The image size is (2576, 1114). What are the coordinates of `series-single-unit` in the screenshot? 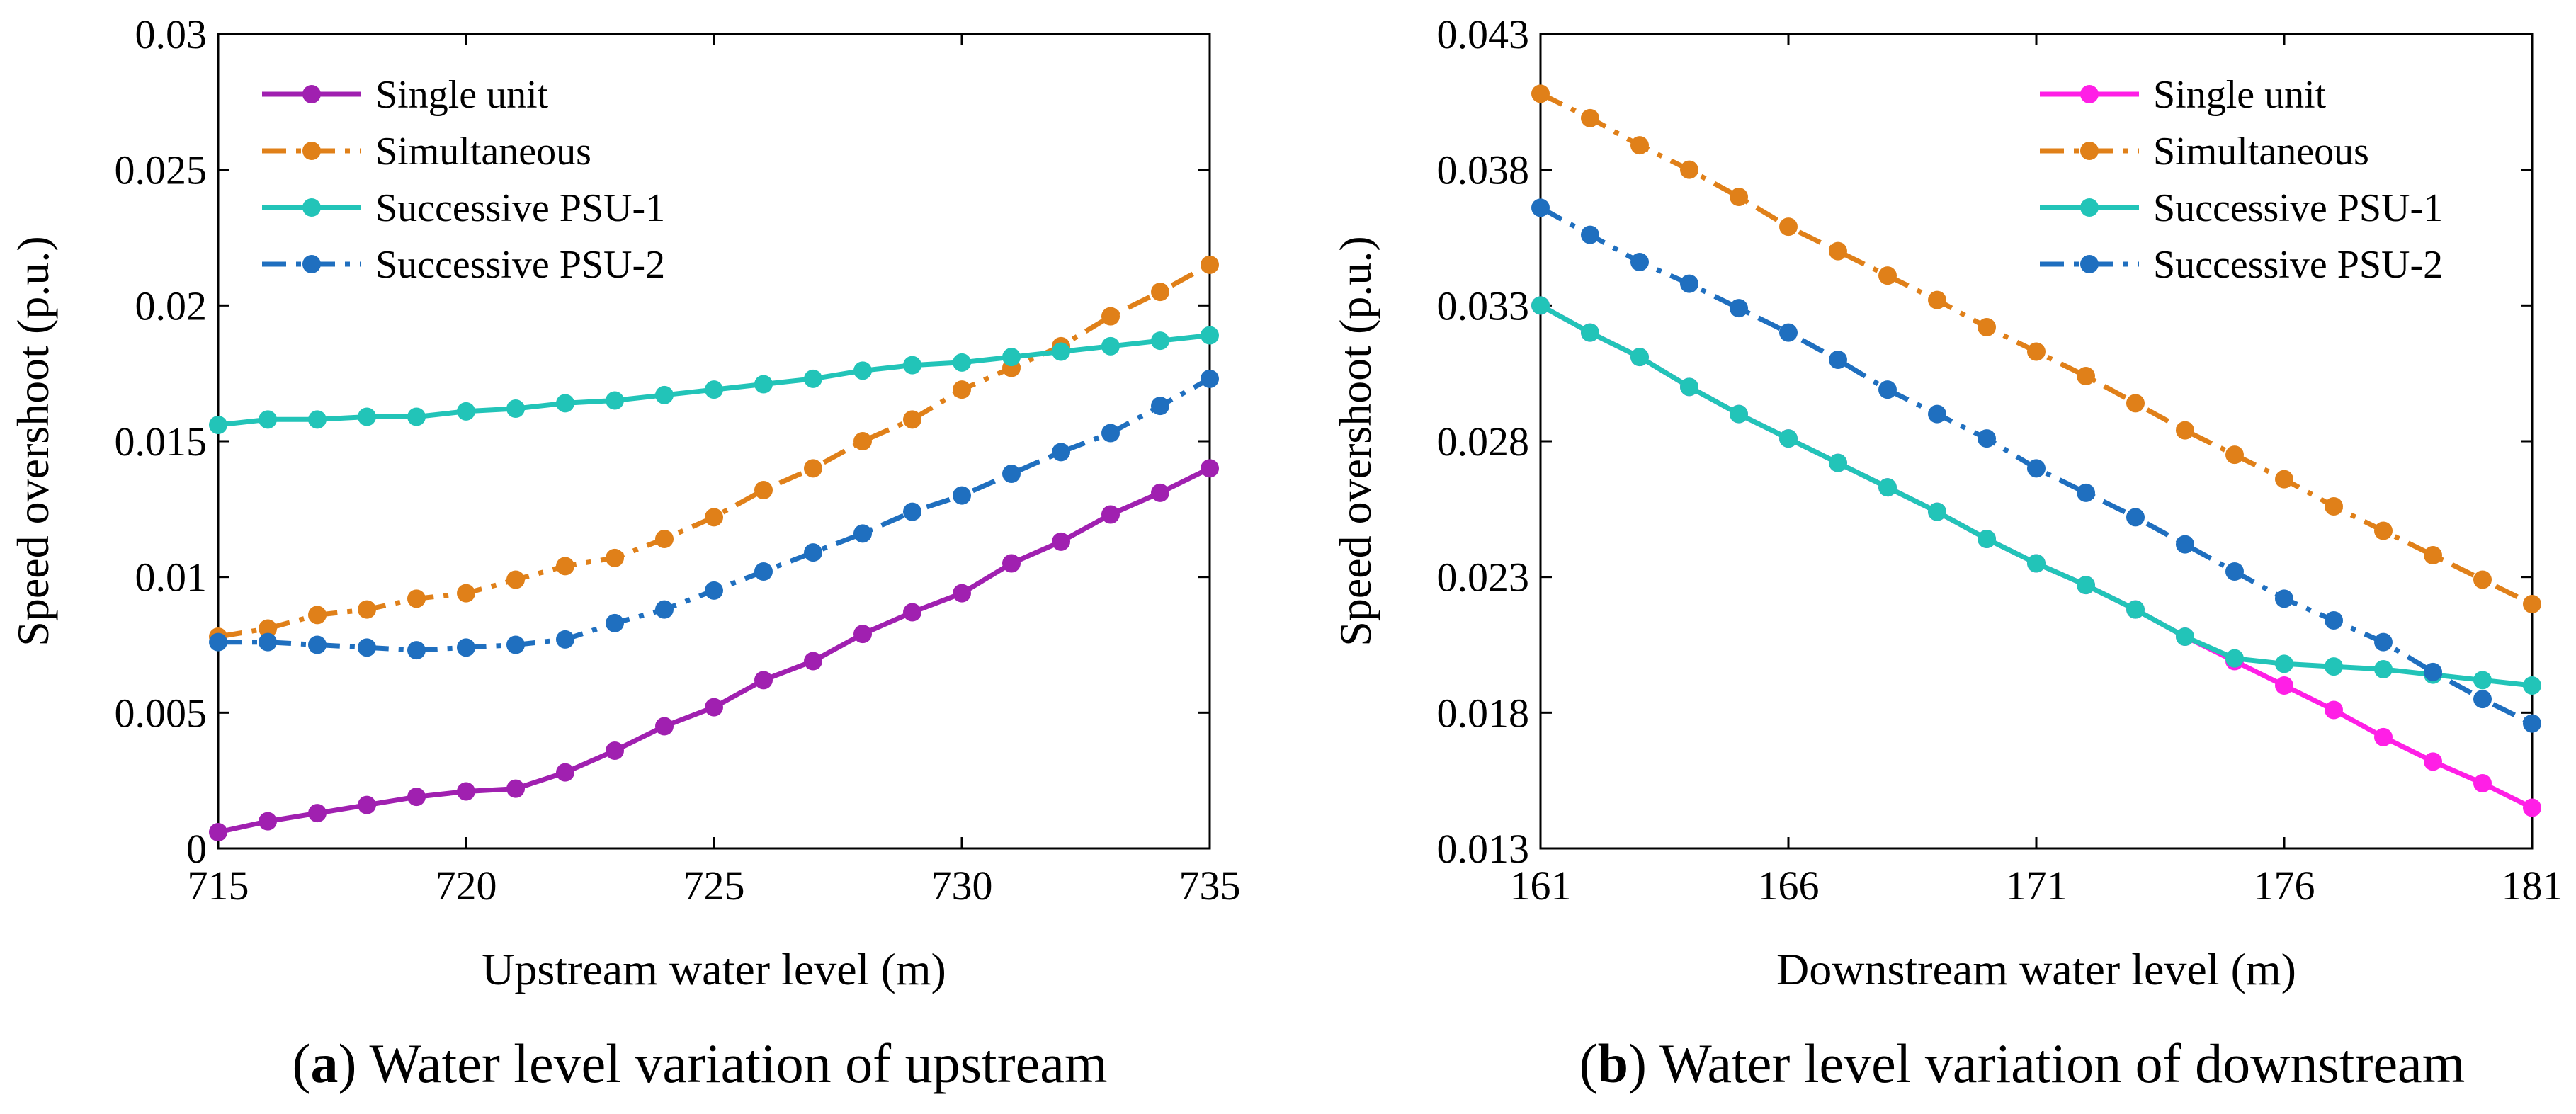 It's located at (714, 650).